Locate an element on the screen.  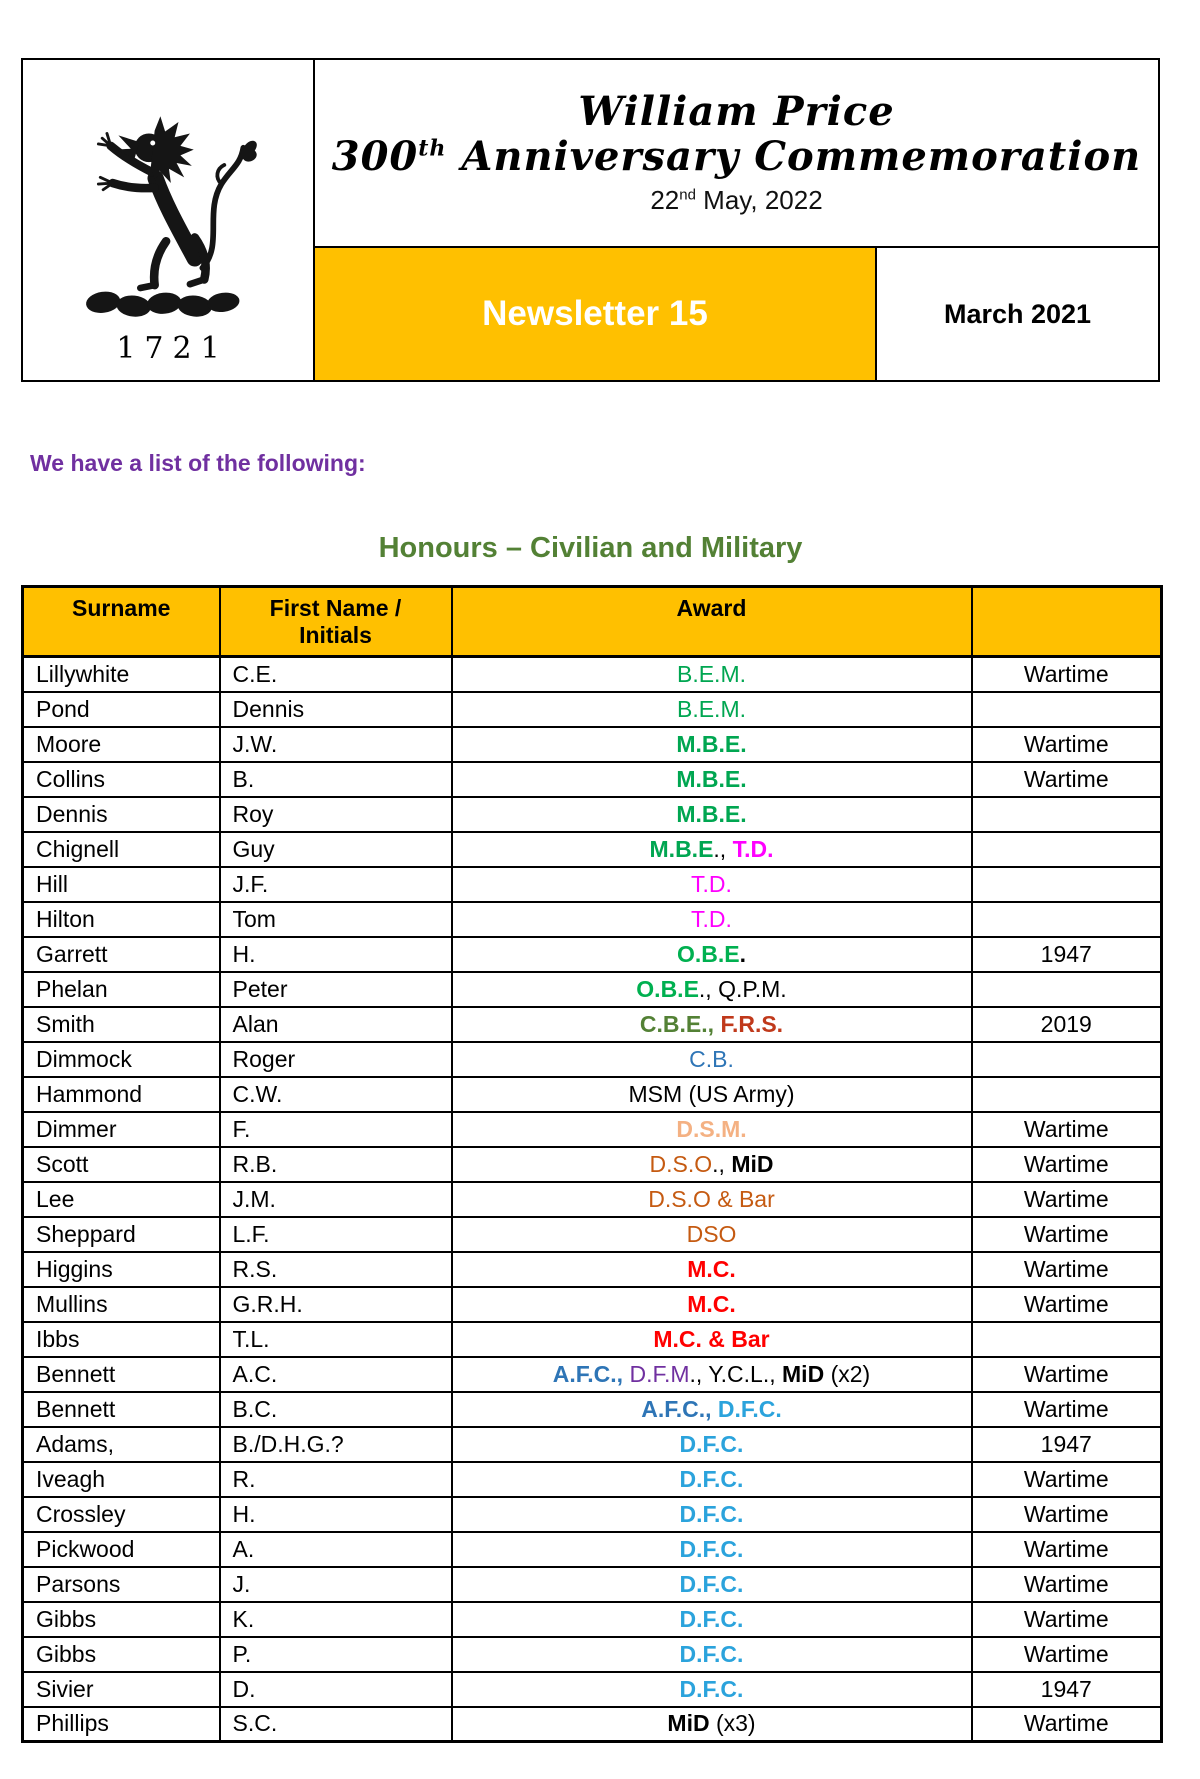
text-segment: Sivier is located at coordinates (65, 1688).